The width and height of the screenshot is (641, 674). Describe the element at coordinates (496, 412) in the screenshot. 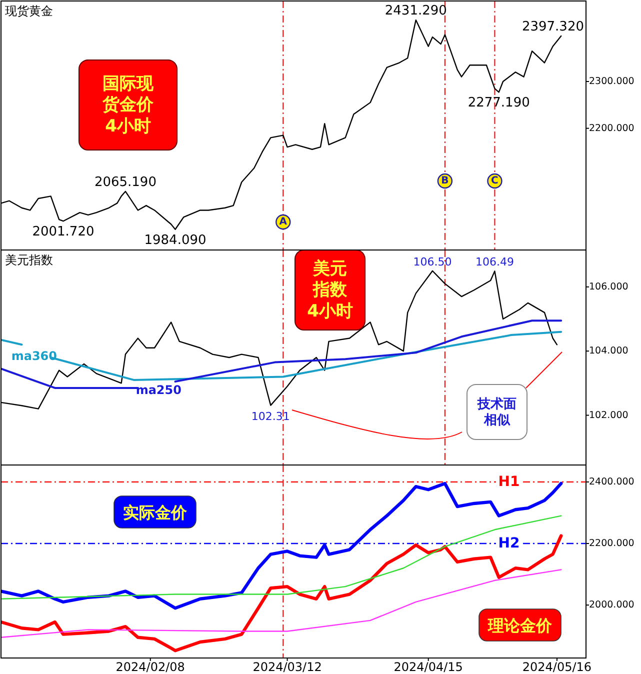

I see `annotation: 技术面相似` at that location.